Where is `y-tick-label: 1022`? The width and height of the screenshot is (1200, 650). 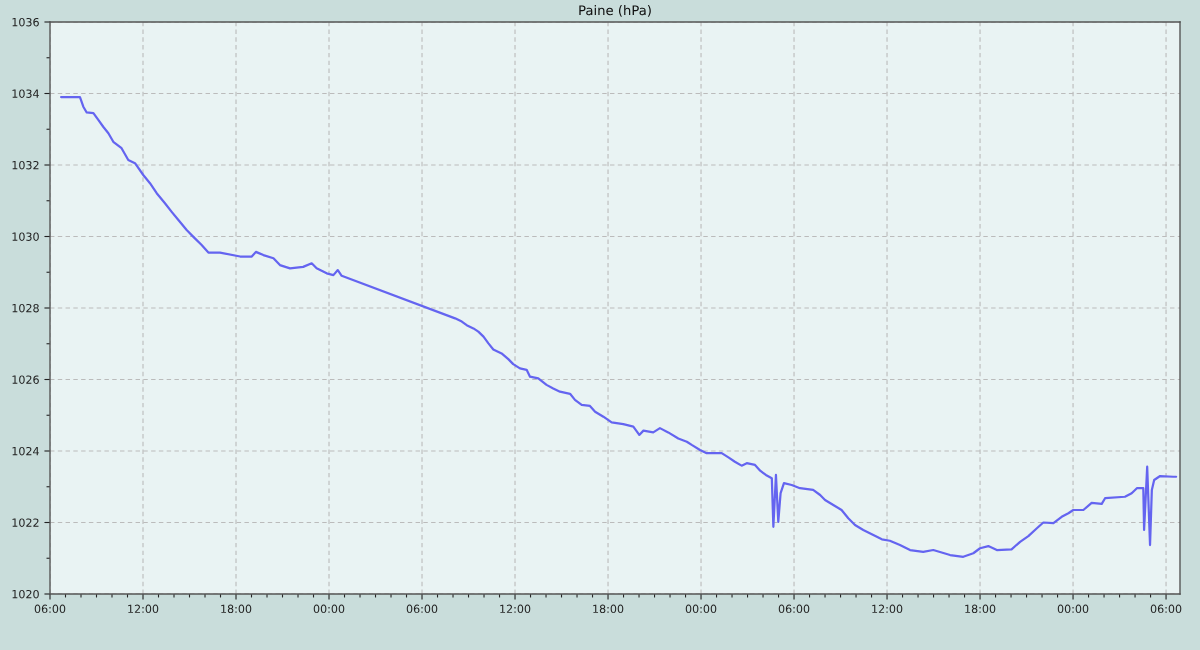 y-tick-label: 1022 is located at coordinates (25, 522).